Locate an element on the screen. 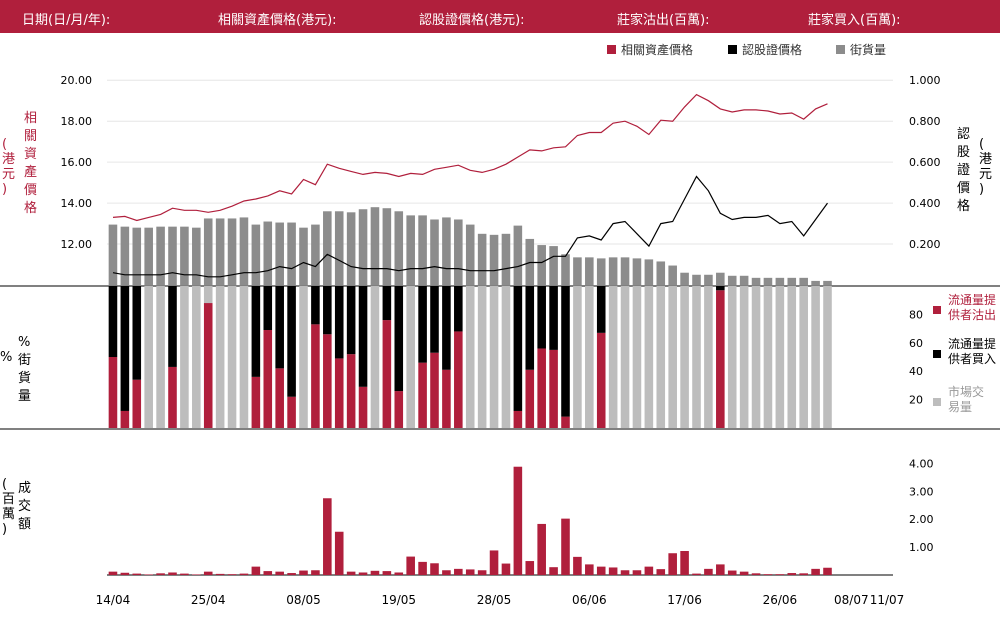 This screenshot has width=1000, height=620. right-tick-label: 1.000 is located at coordinates (925, 80).